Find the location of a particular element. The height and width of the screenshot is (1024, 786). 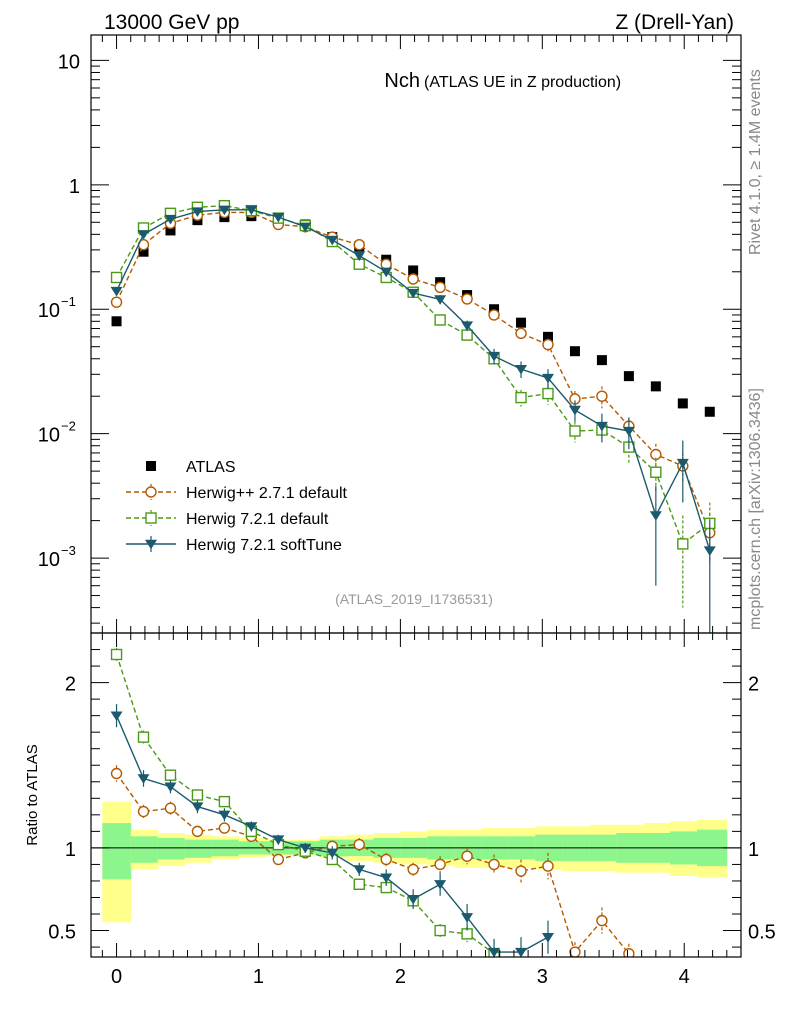

ratio-y-tick-label-right: 2 is located at coordinates (753, 685).